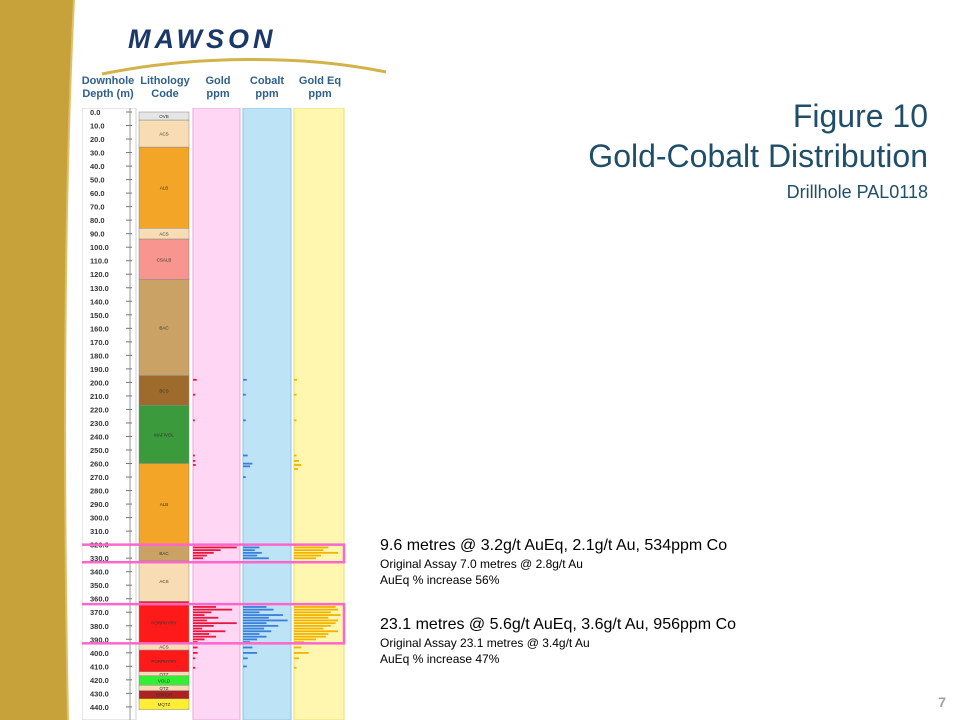 The image size is (960, 720). Describe the element at coordinates (164, 681) in the screenshot. I see `lithology-code: VOLD` at that location.